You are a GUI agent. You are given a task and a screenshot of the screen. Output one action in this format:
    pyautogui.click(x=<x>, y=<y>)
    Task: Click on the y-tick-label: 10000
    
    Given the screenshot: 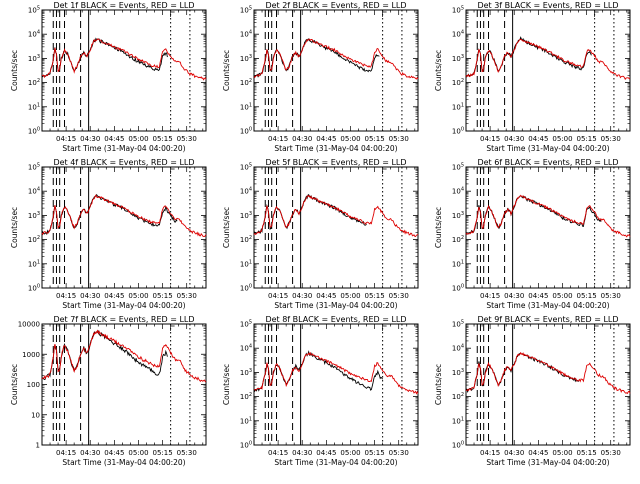 What is the action you would take?
    pyautogui.click(x=29, y=325)
    